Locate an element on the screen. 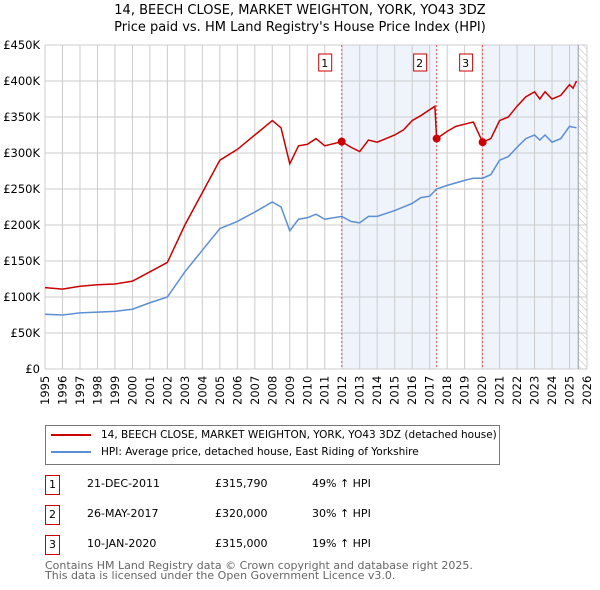 Image resolution: width=600 pixels, height=590 pixels. x-tick-label: 2012 is located at coordinates (342, 390).